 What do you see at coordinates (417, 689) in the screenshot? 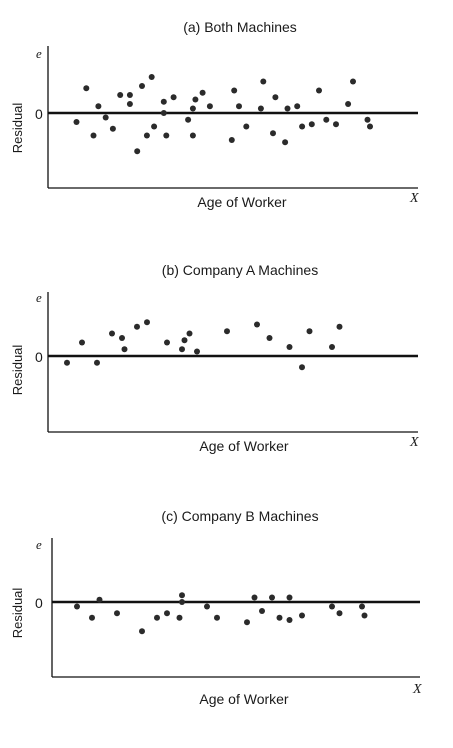
I see `panel-c-x-variable: X` at bounding box center [417, 689].